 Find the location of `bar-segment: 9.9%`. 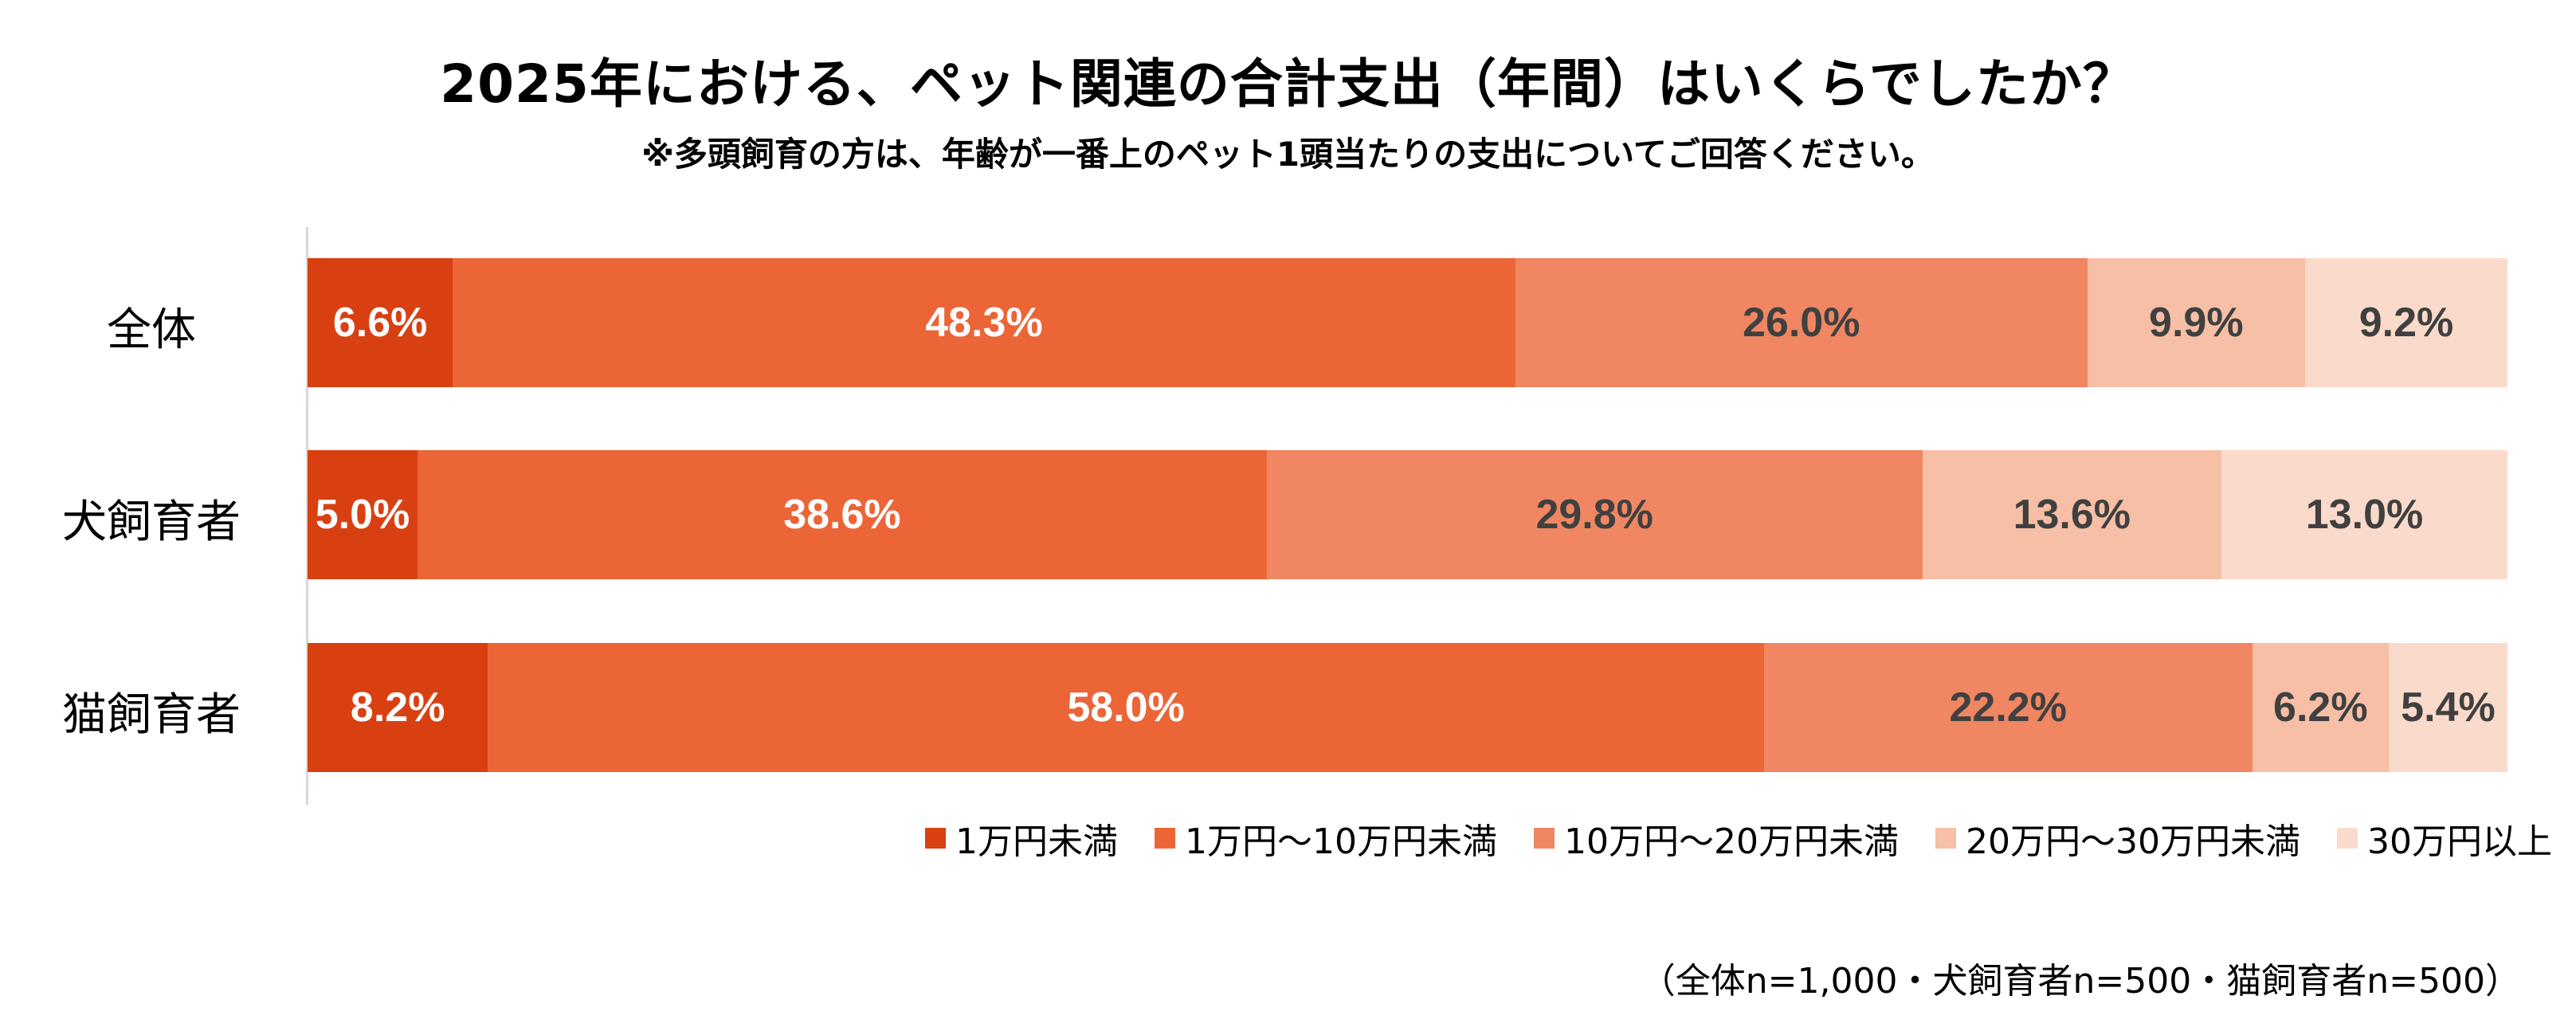

bar-segment: 9.9% is located at coordinates (2196, 322).